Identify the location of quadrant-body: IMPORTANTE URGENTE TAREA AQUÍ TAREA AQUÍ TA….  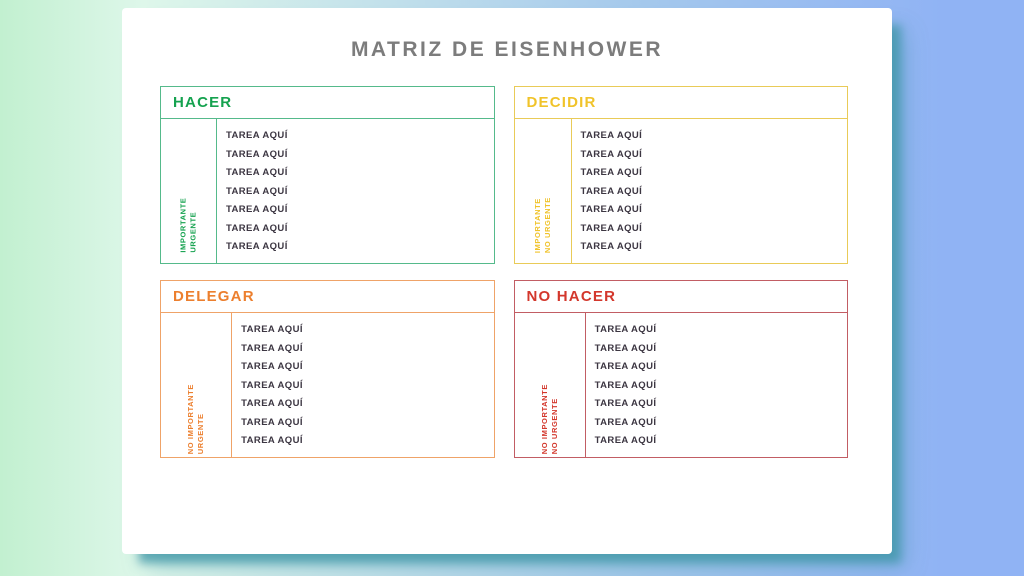
(327, 191).